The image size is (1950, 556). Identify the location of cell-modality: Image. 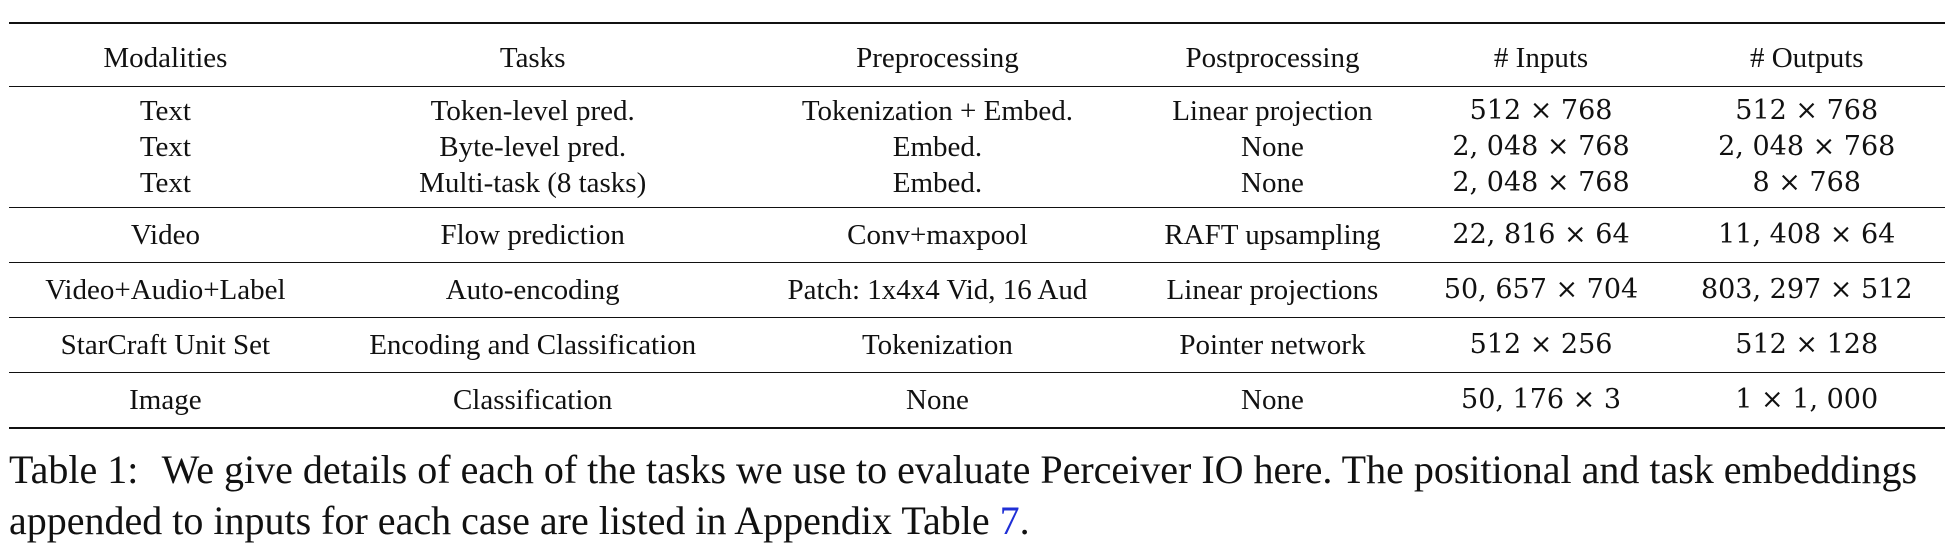
(165, 400).